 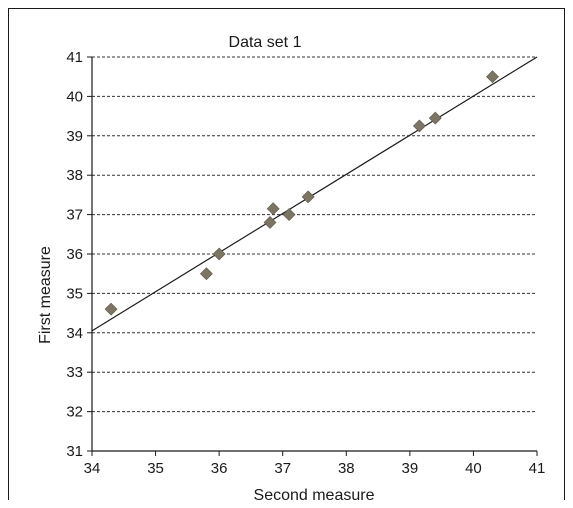 What do you see at coordinates (45, 295) in the screenshot?
I see `y-axis-label: First measure` at bounding box center [45, 295].